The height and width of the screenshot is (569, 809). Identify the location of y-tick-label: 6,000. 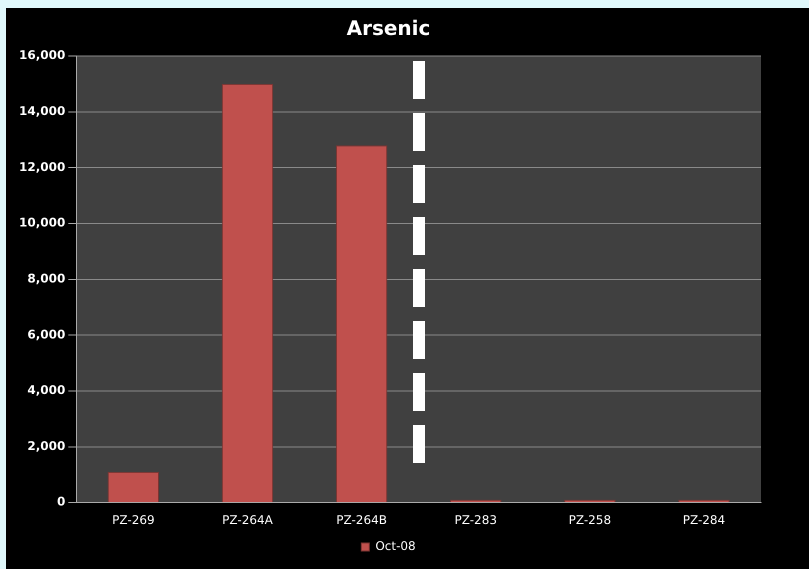
(46, 334).